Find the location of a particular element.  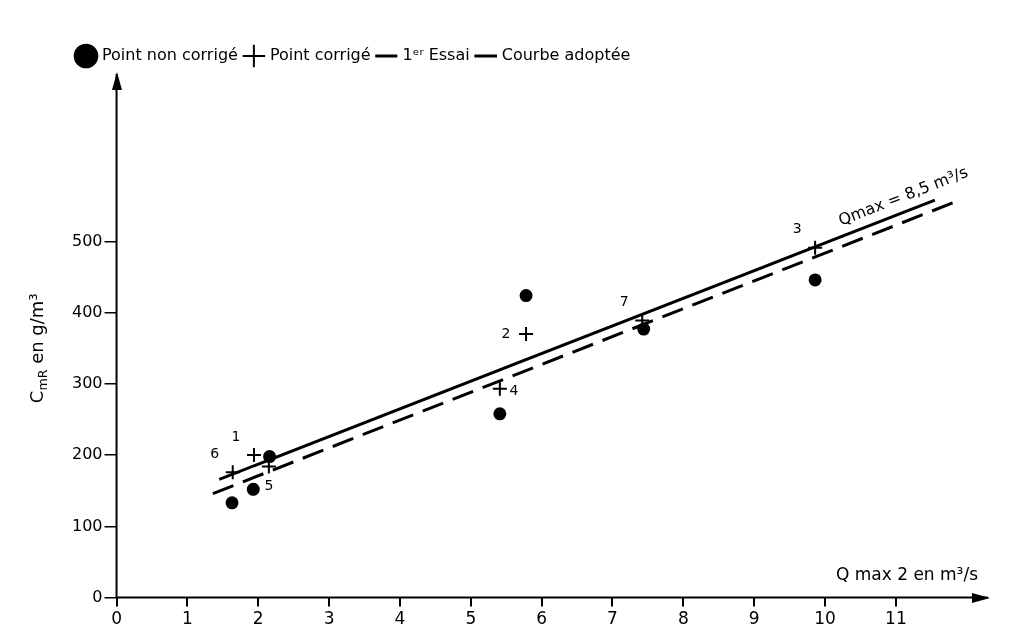

x-tick-label: 5 is located at coordinates (471, 618).